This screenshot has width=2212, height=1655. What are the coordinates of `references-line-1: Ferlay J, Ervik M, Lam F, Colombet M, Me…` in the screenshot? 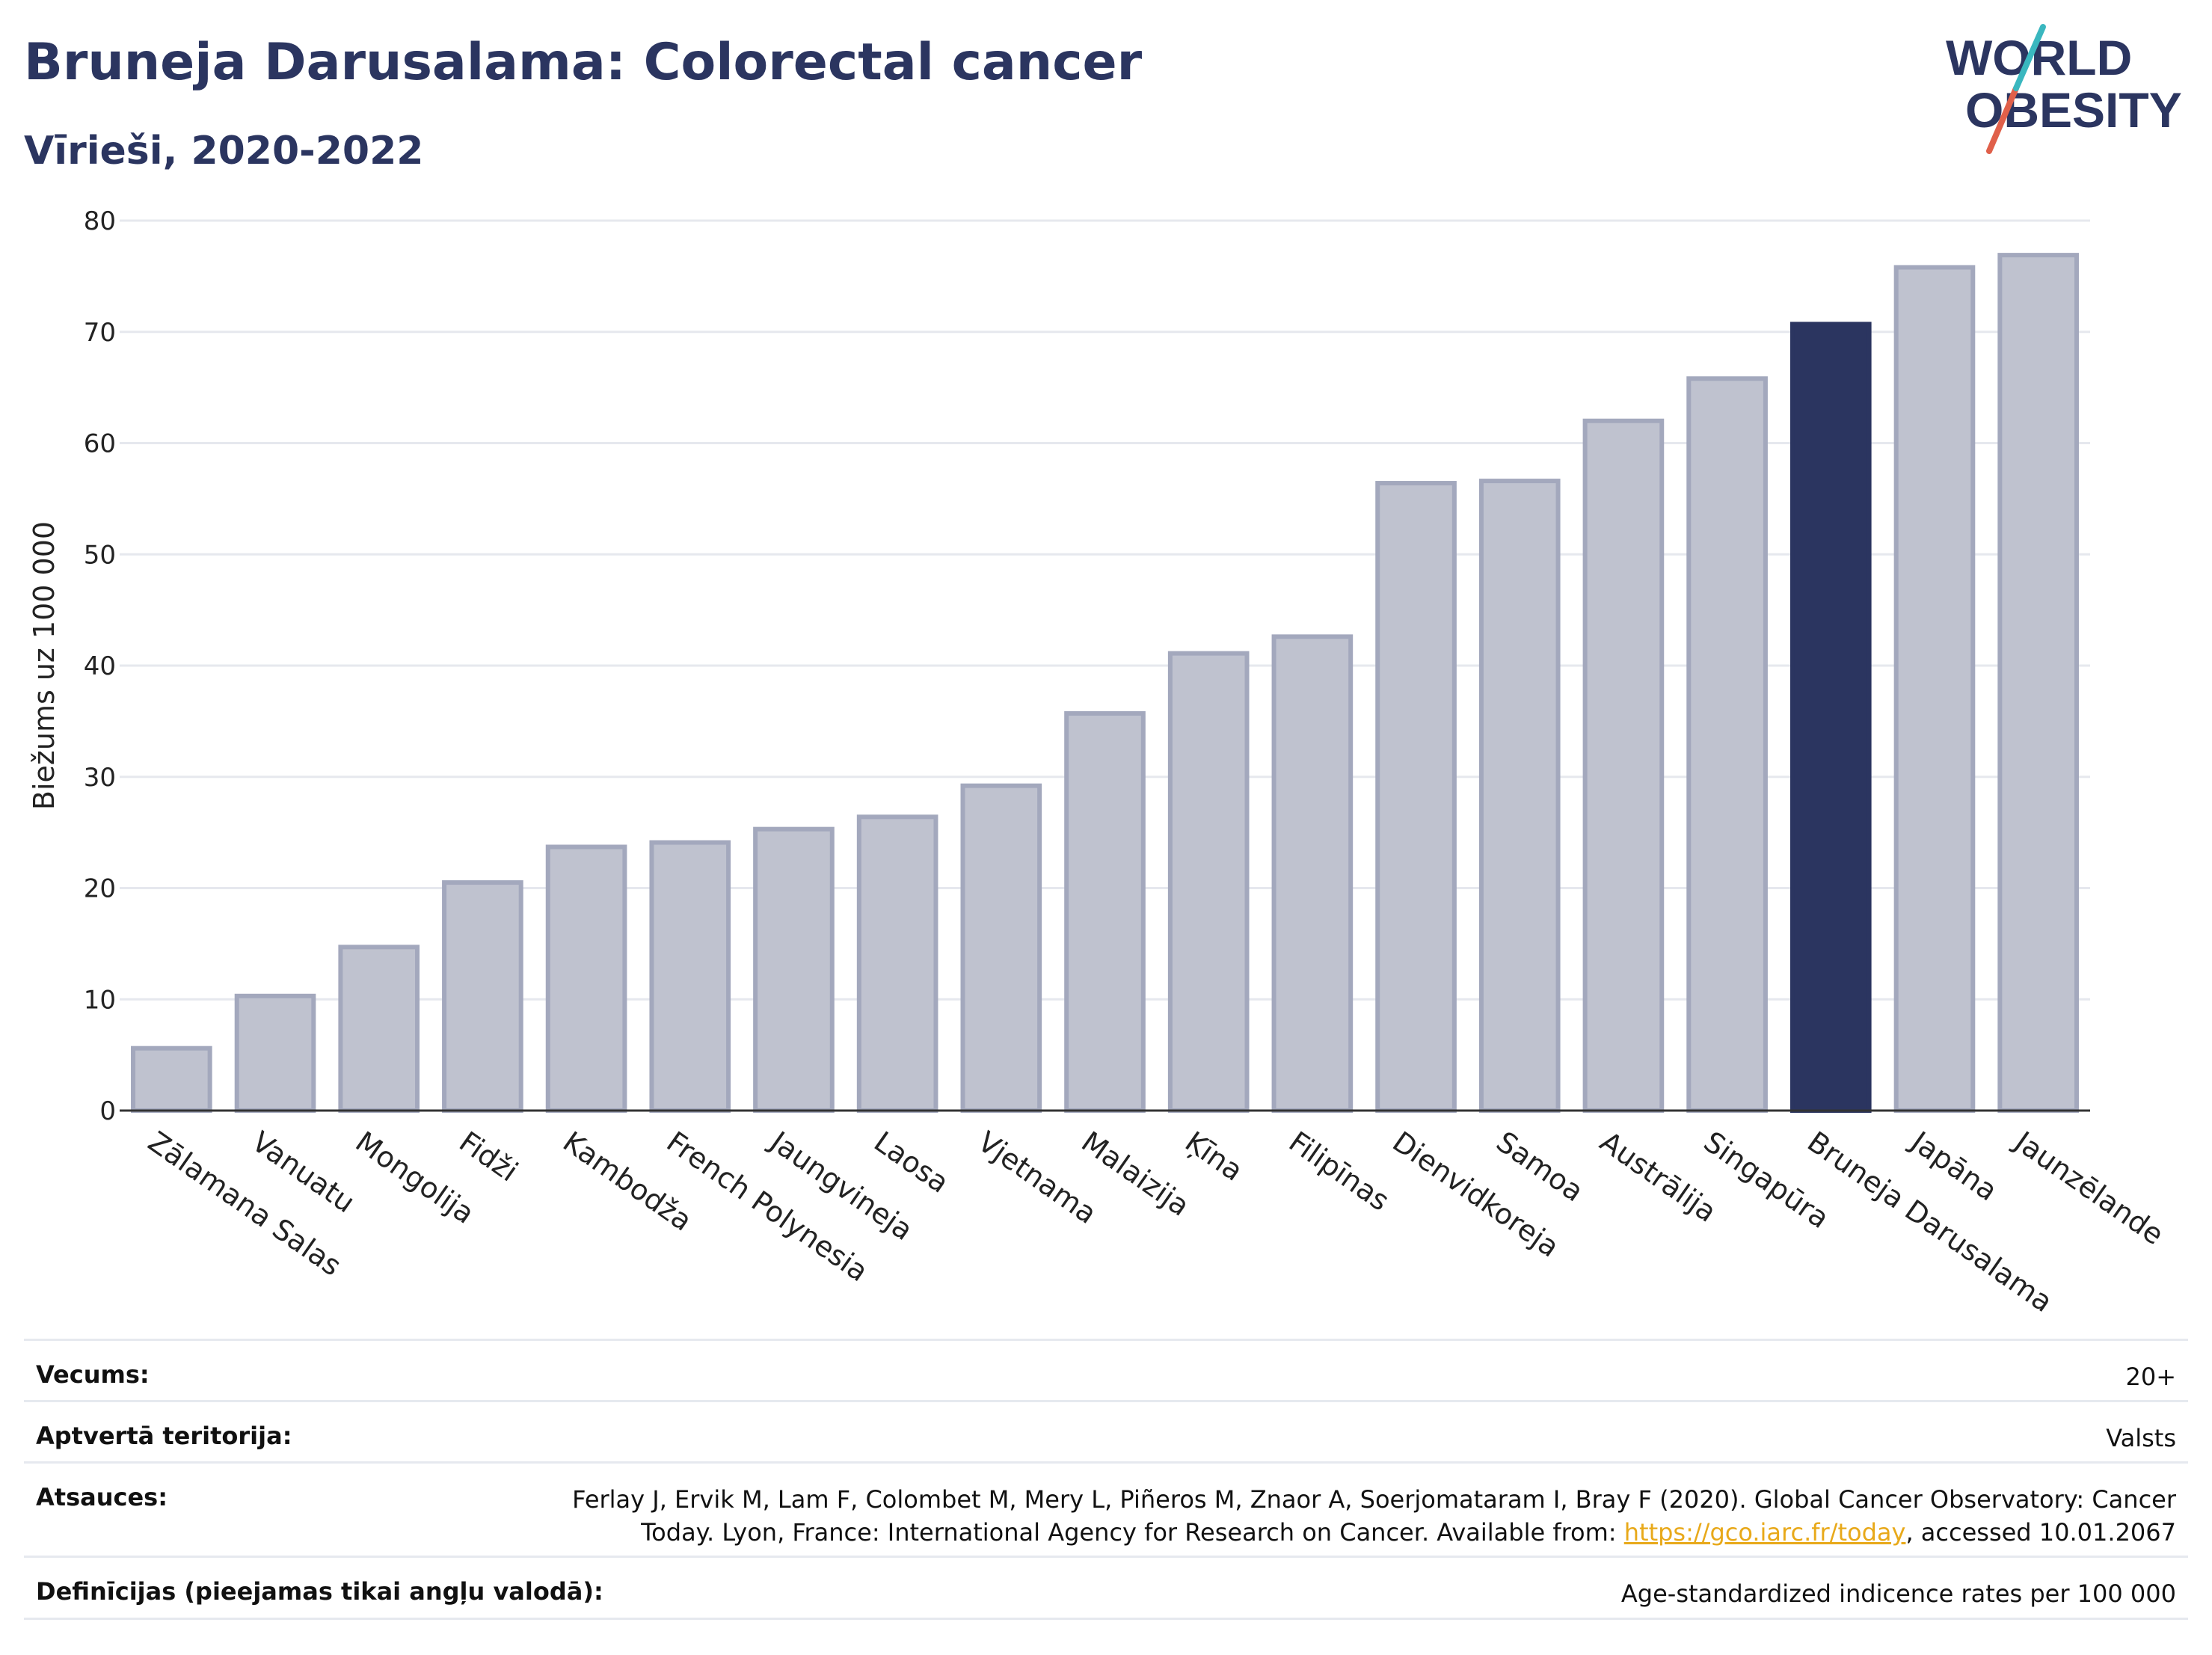 It's located at (1374, 1499).